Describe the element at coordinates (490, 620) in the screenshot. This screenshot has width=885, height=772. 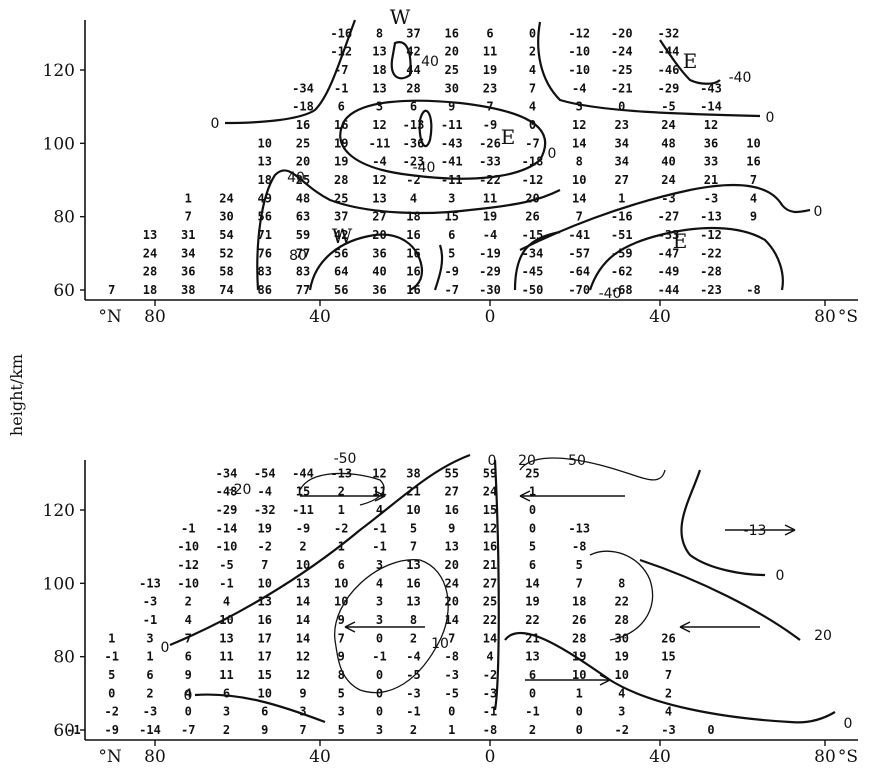
I see `cell-value: 22` at that location.